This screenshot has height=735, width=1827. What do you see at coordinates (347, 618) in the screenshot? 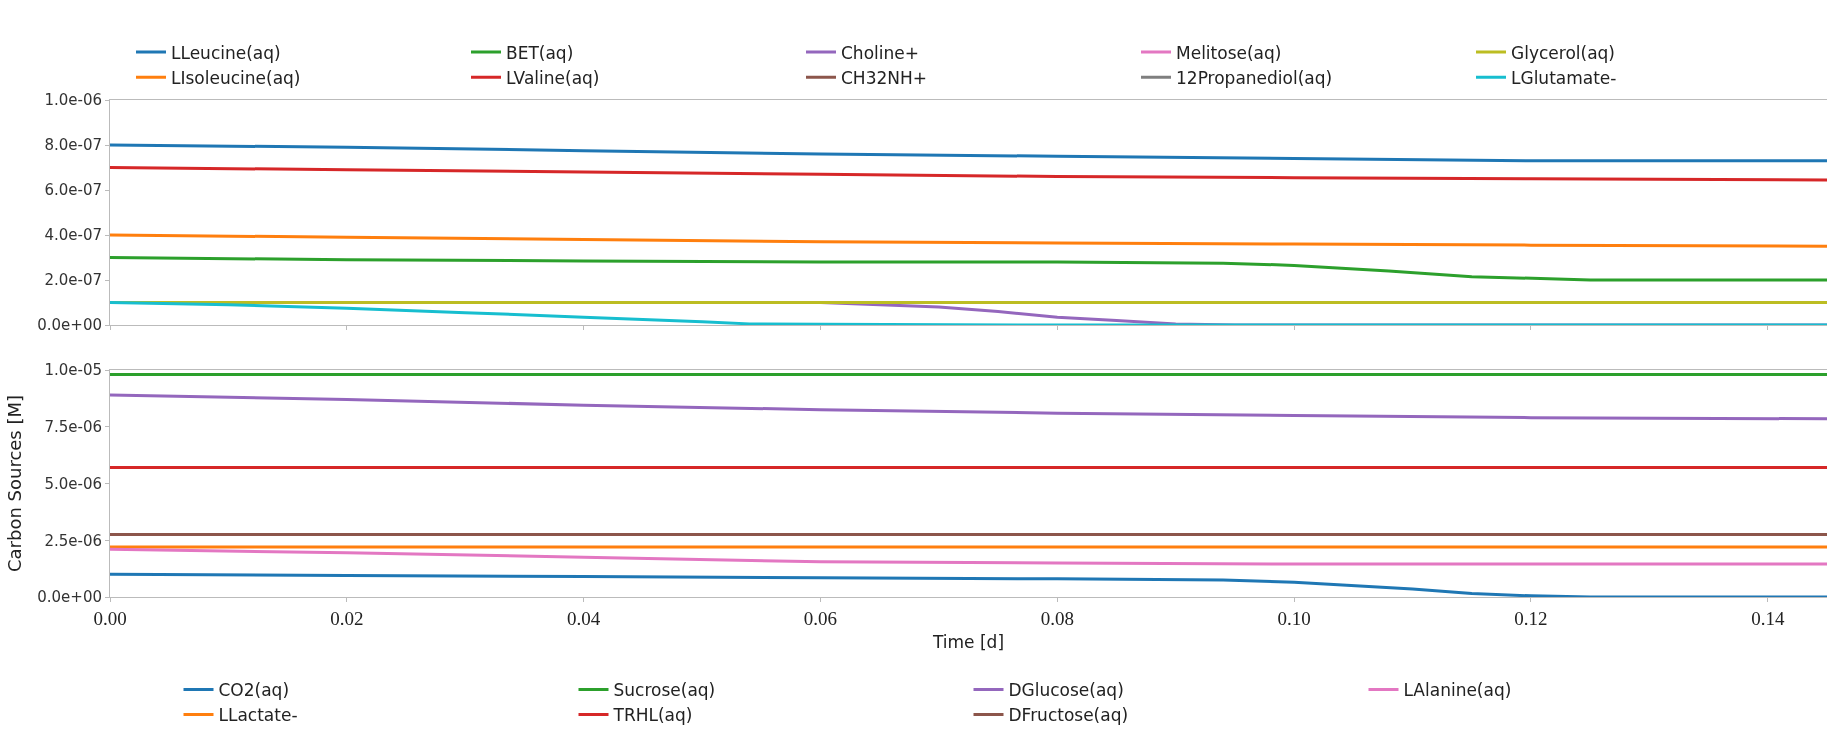
I see `x-tick-label: 0.02` at bounding box center [347, 618].